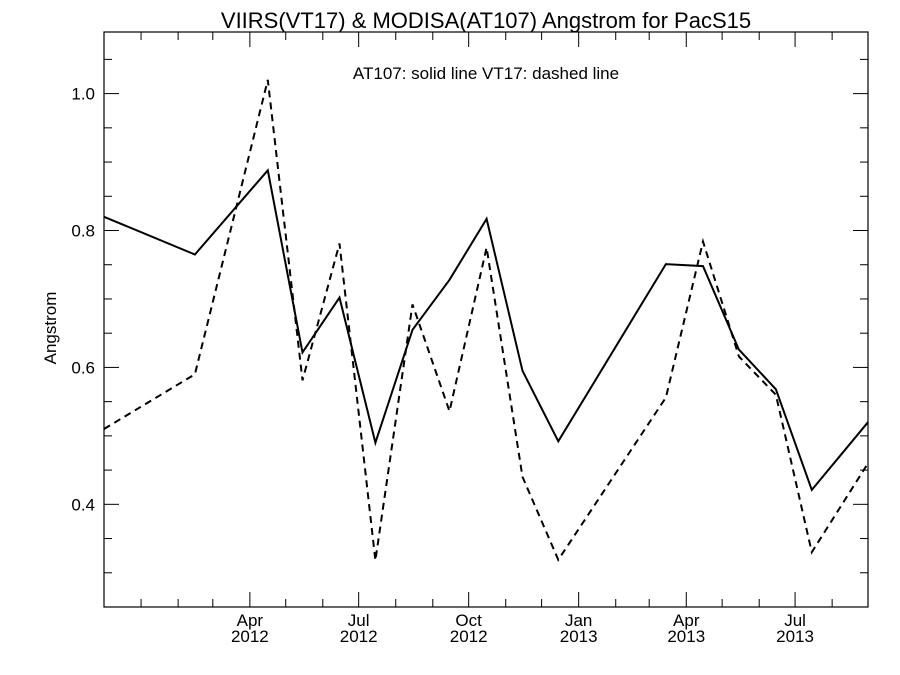  What do you see at coordinates (50, 328) in the screenshot?
I see `y-axis-label: Angstrom` at bounding box center [50, 328].